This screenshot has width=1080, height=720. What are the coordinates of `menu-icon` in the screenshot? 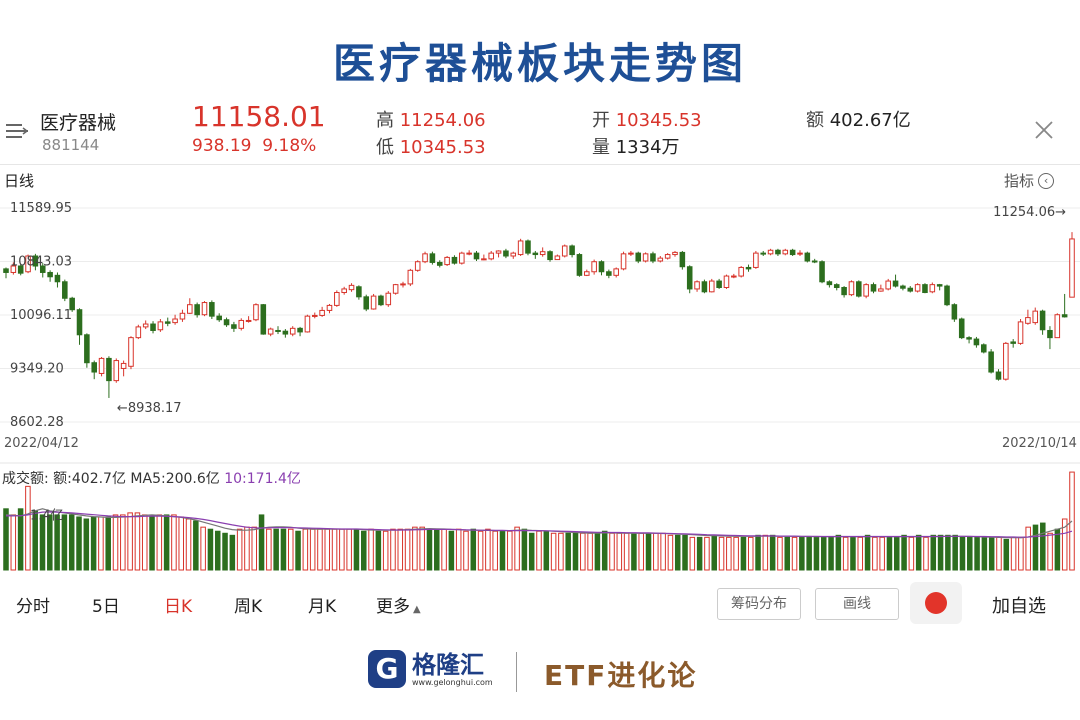 It's located at (17, 131).